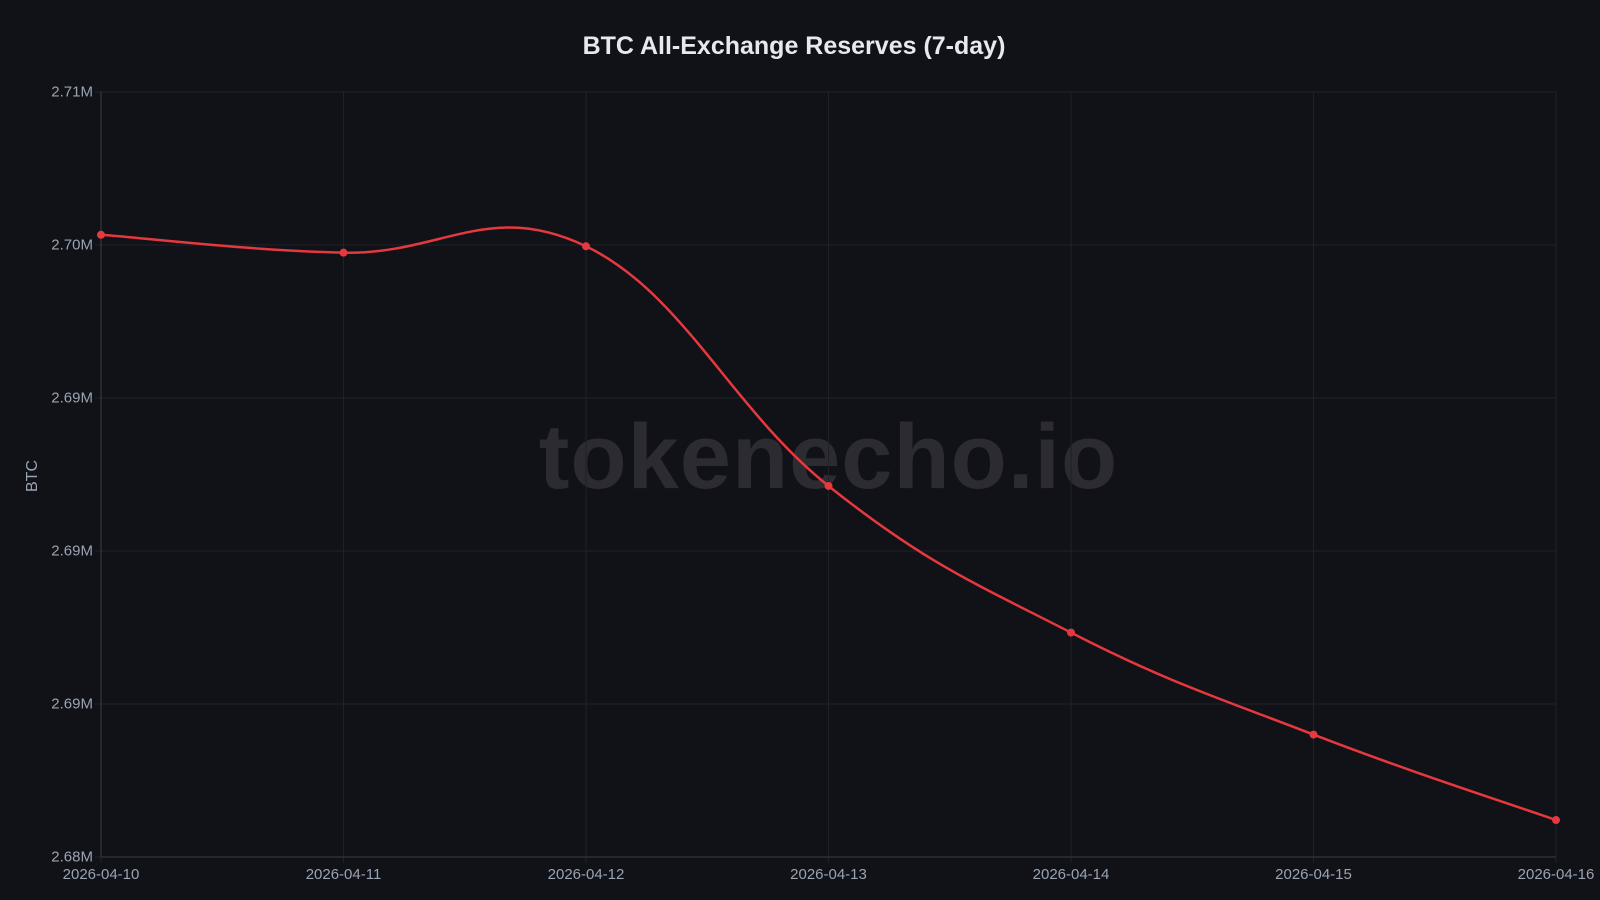  I want to click on x-tick-label: 2026-04-13, so click(828, 874).